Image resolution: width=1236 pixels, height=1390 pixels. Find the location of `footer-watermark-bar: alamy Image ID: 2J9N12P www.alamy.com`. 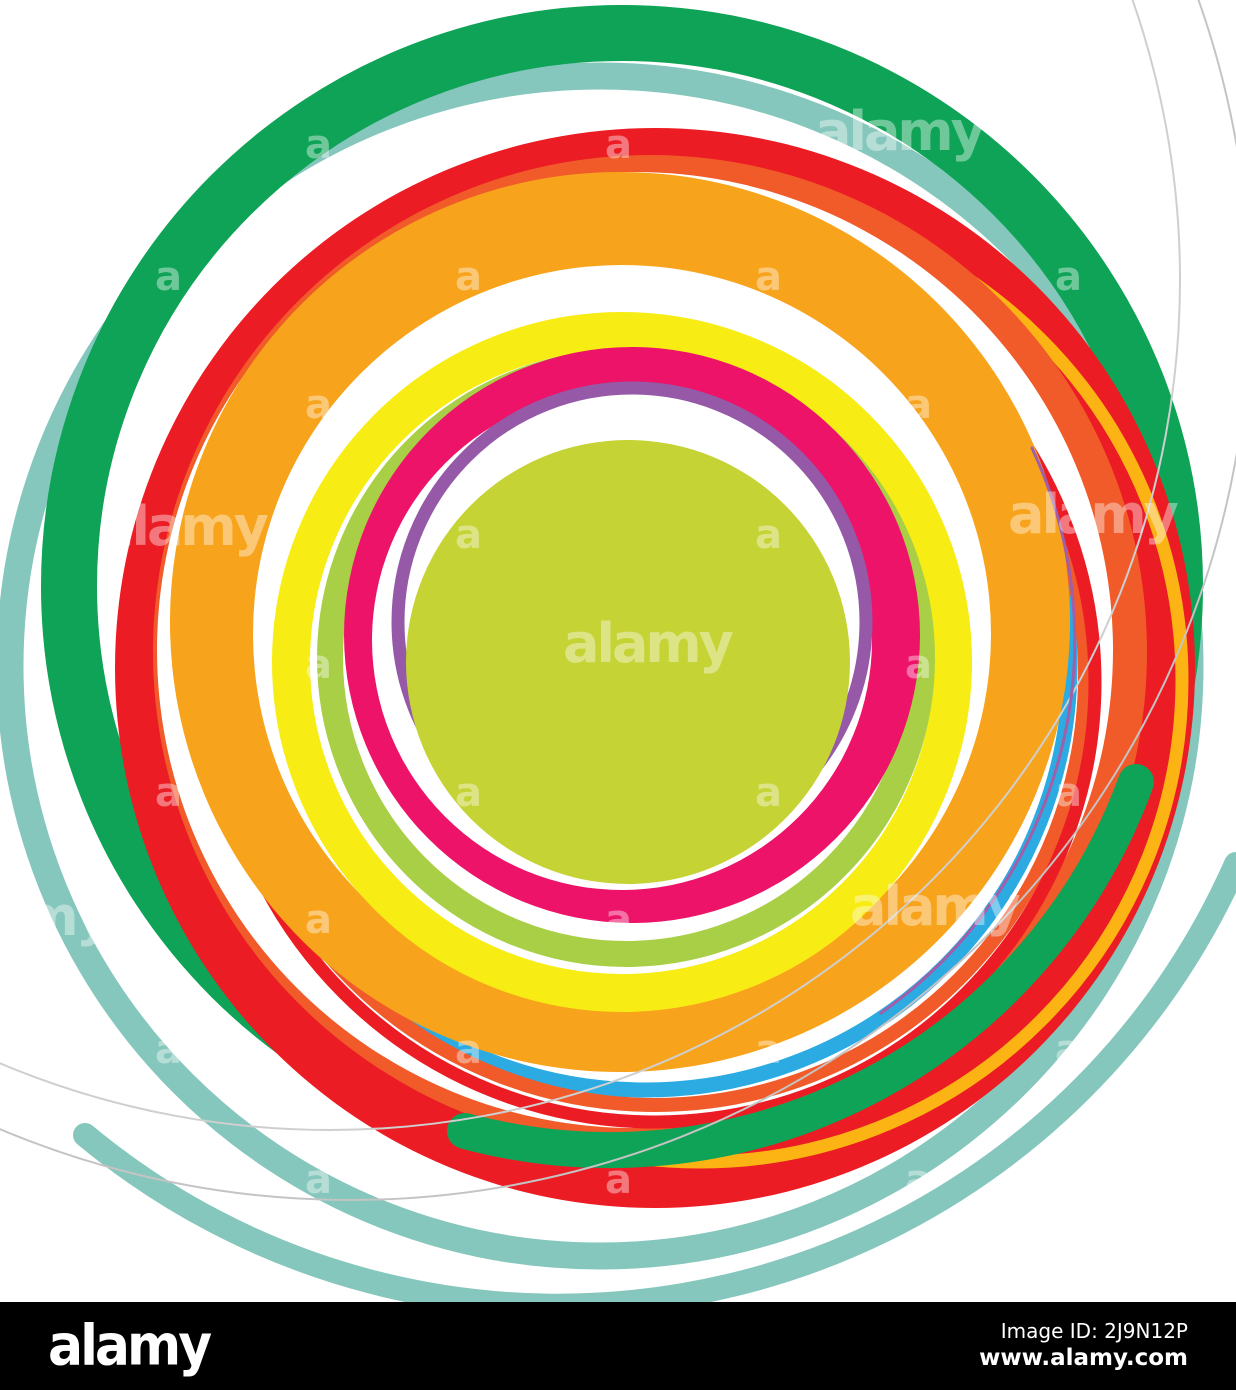

footer-watermark-bar: alamy Image ID: 2J9N12P www.alamy.com is located at coordinates (618, 1346).